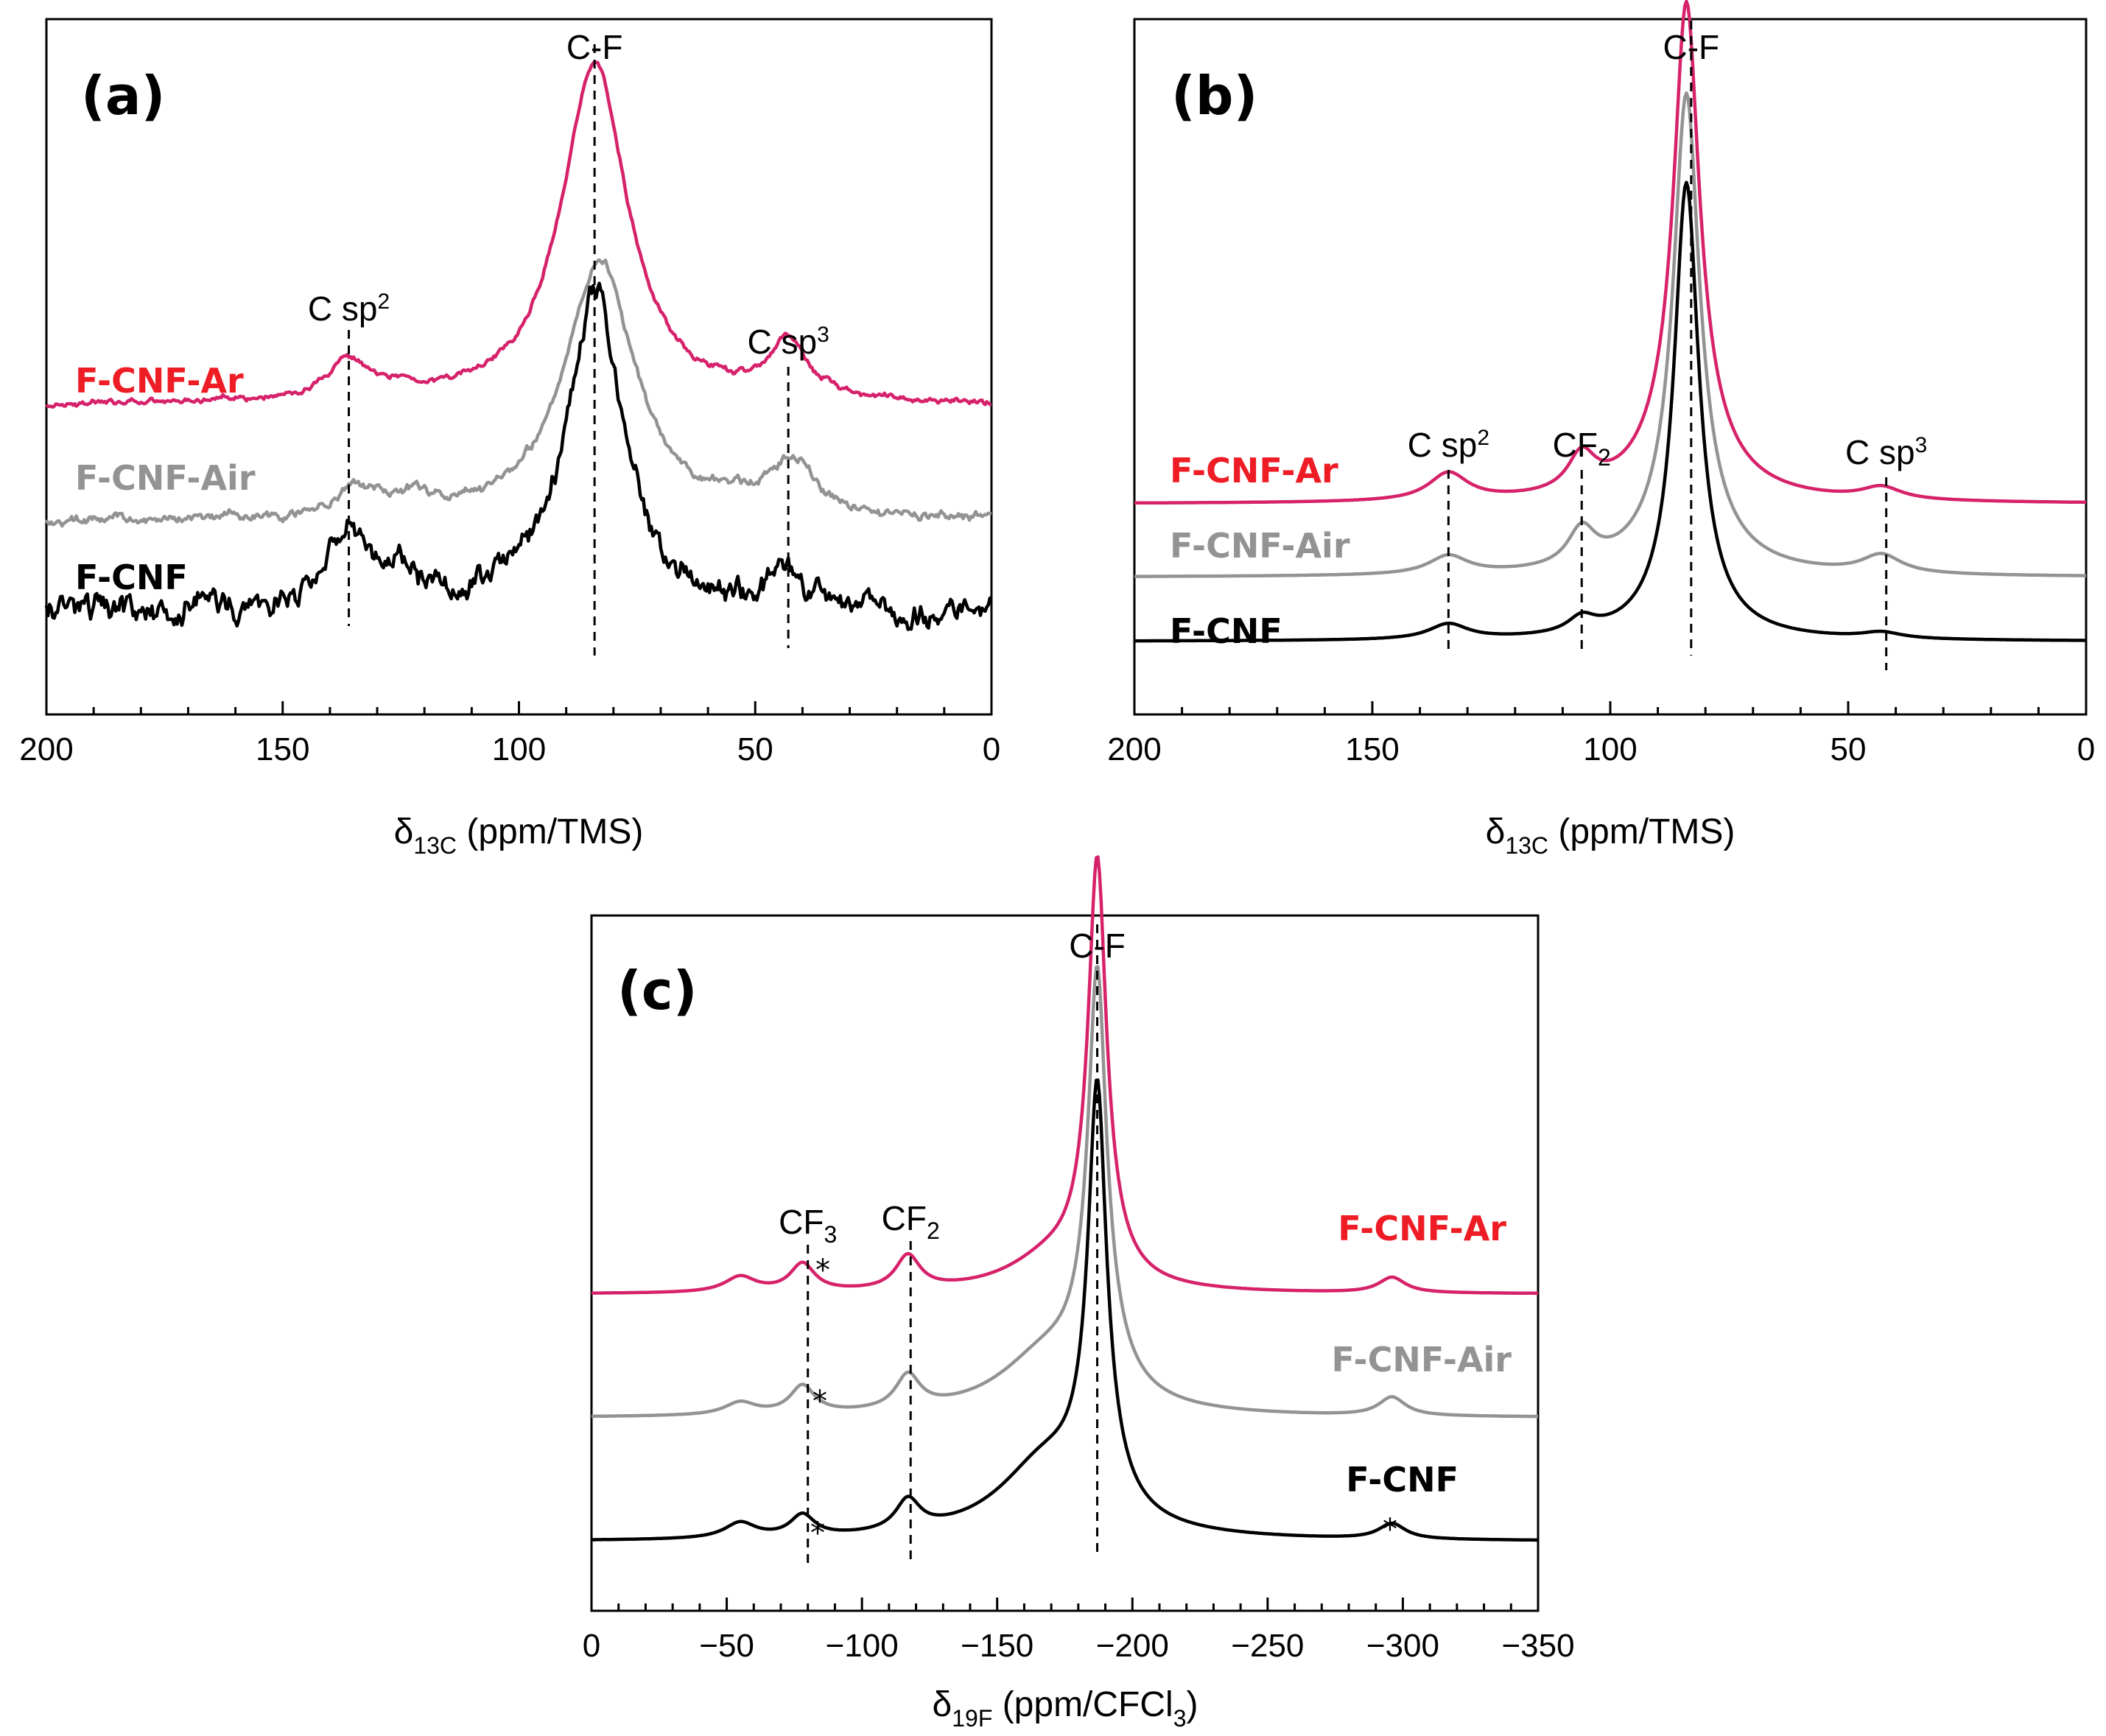  I want to click on panel-a-curves, so click(518, 345).